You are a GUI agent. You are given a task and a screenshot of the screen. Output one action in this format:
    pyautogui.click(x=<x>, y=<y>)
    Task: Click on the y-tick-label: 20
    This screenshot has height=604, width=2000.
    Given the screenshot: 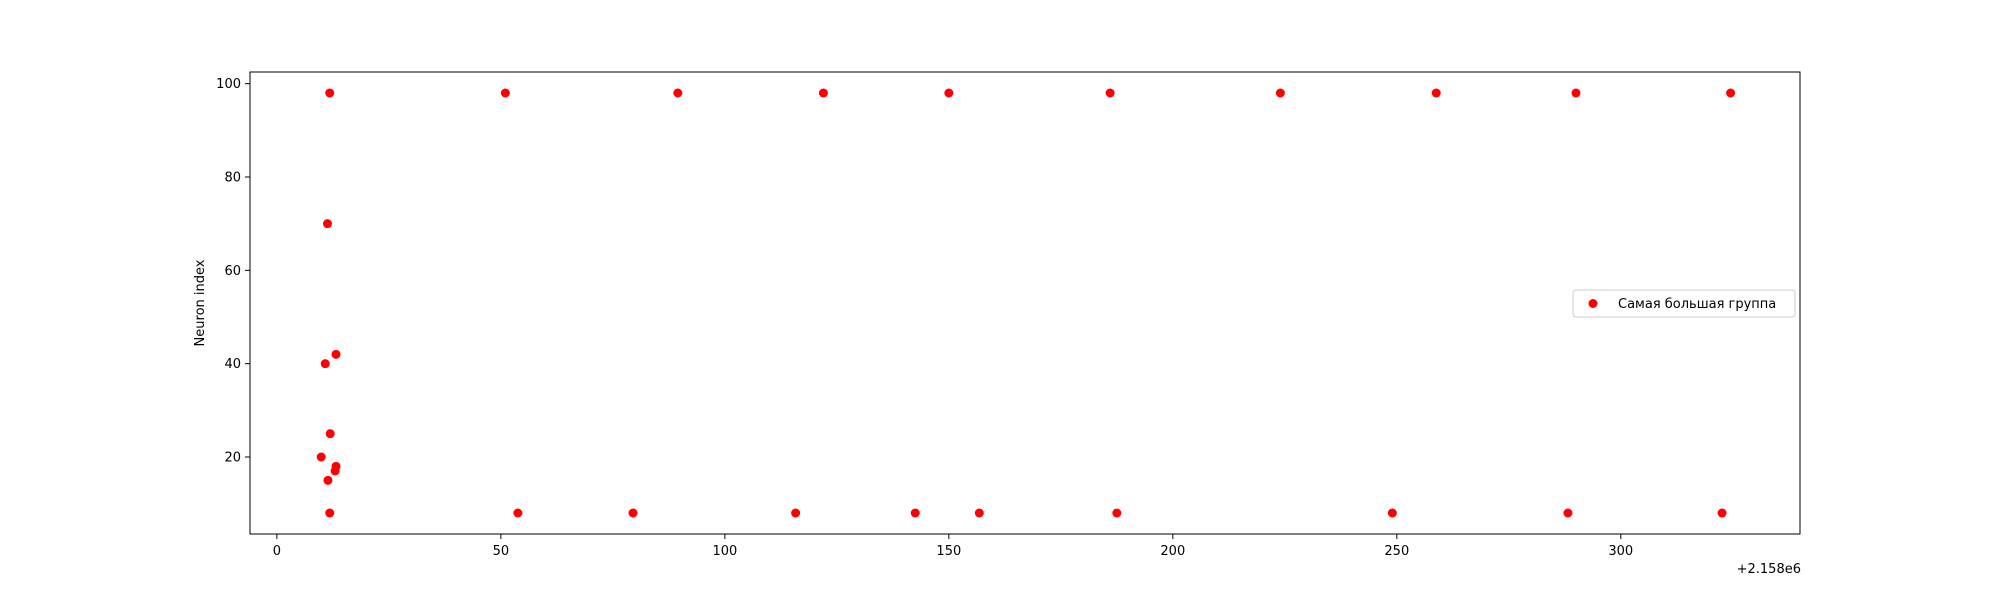 What is the action you would take?
    pyautogui.click(x=232, y=458)
    